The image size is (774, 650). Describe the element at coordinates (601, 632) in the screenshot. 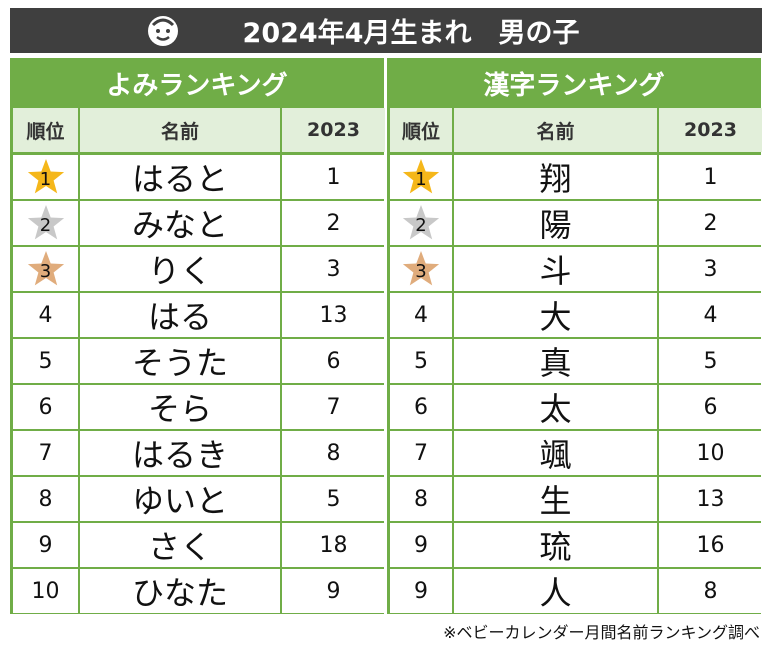

I see `footer-note: ※ベビーカレンダー月間名前ランキング調べ` at that location.